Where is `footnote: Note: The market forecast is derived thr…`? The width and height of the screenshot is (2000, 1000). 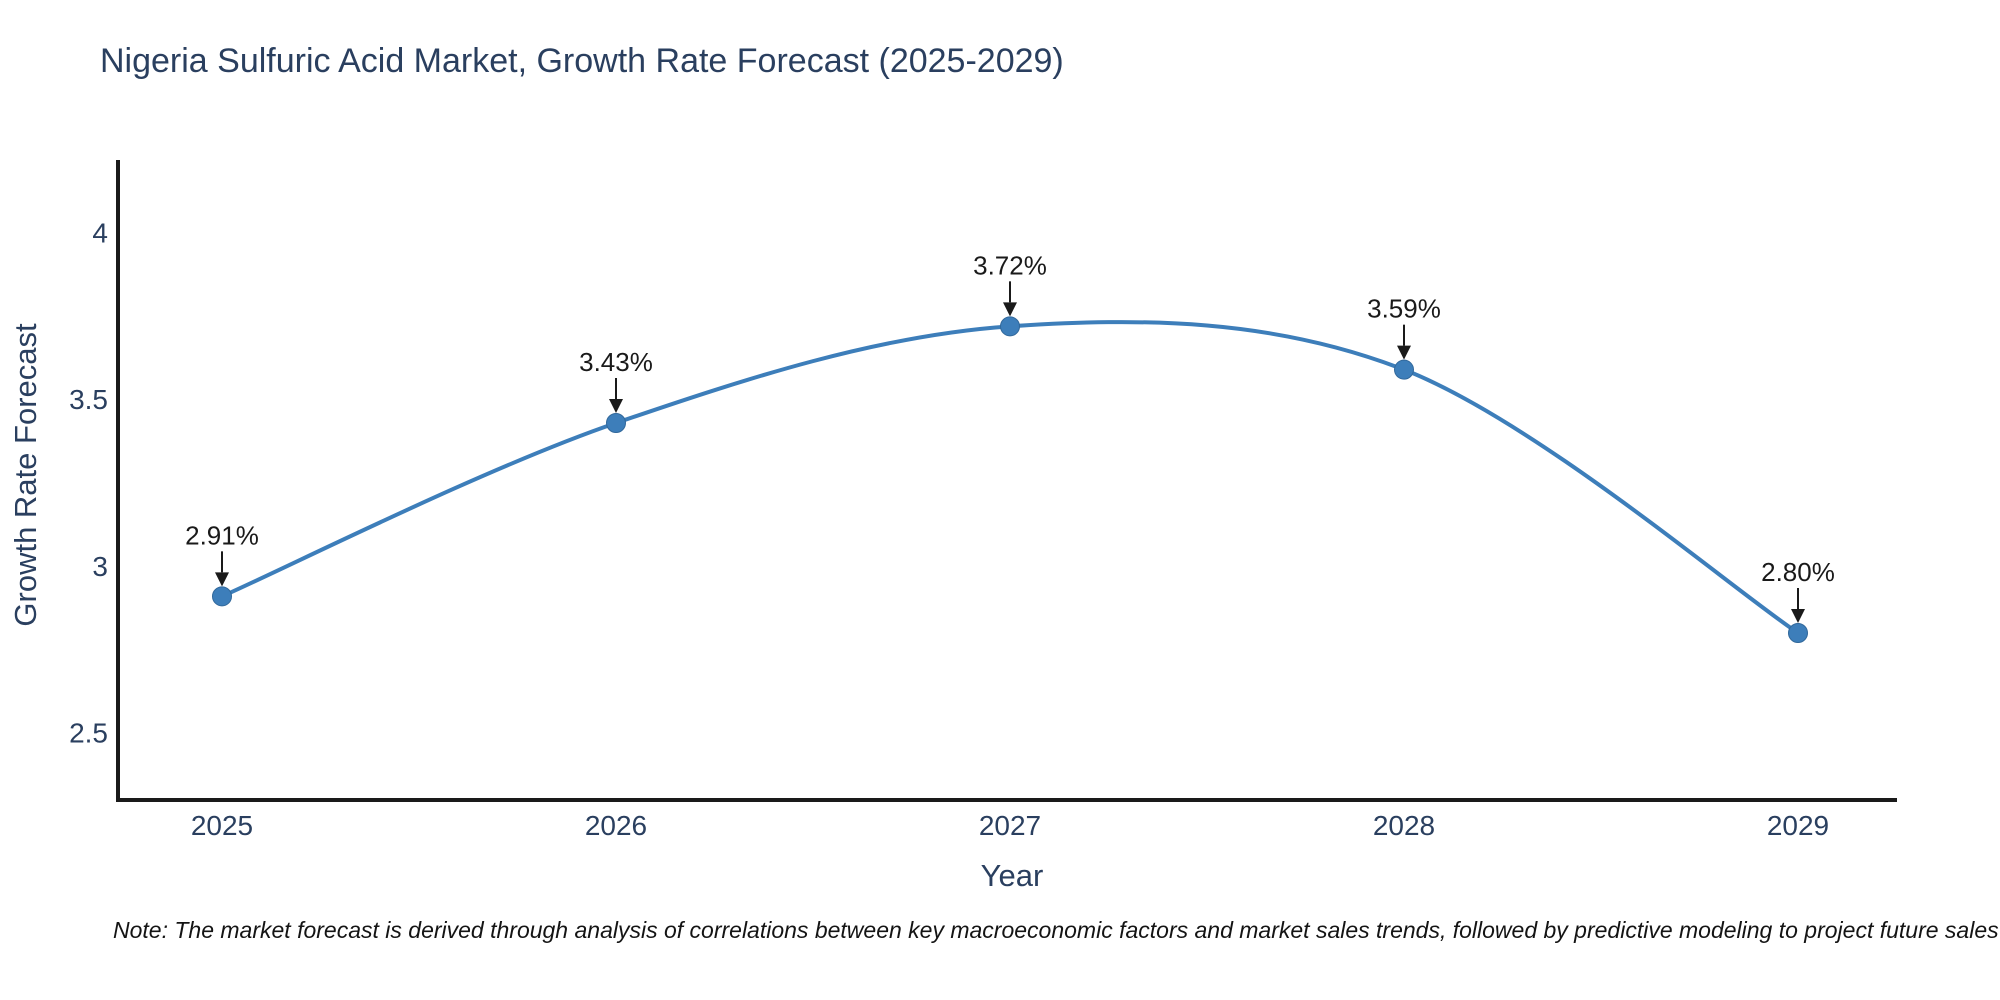 footnote: Note: The market forecast is derived thr… is located at coordinates (1056, 930).